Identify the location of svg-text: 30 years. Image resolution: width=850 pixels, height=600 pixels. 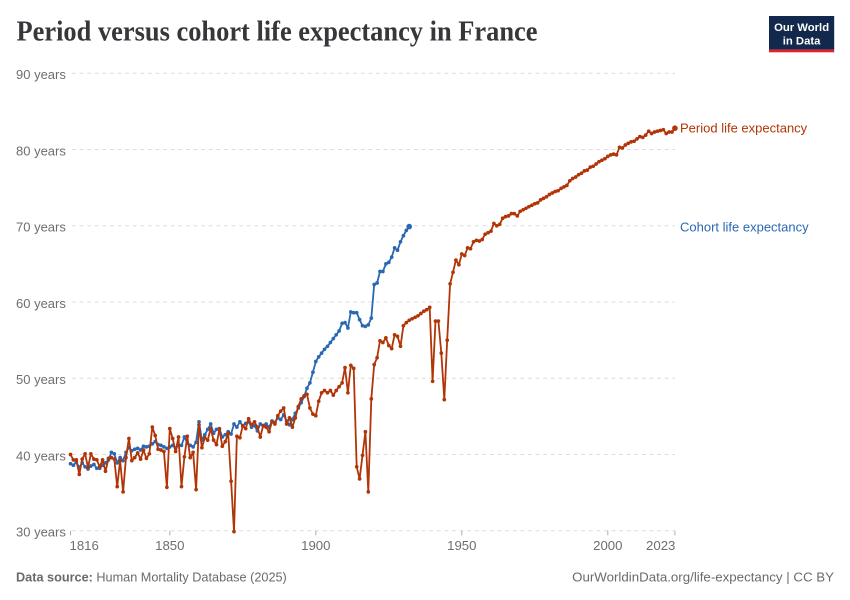
(41, 532).